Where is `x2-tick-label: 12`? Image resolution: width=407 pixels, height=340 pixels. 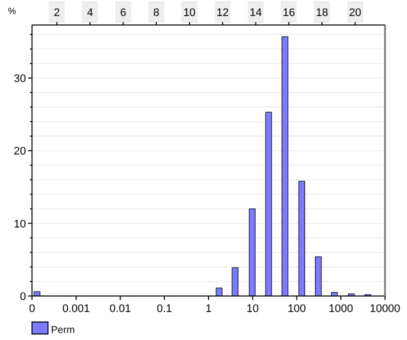 x2-tick-label: 12 is located at coordinates (222, 13).